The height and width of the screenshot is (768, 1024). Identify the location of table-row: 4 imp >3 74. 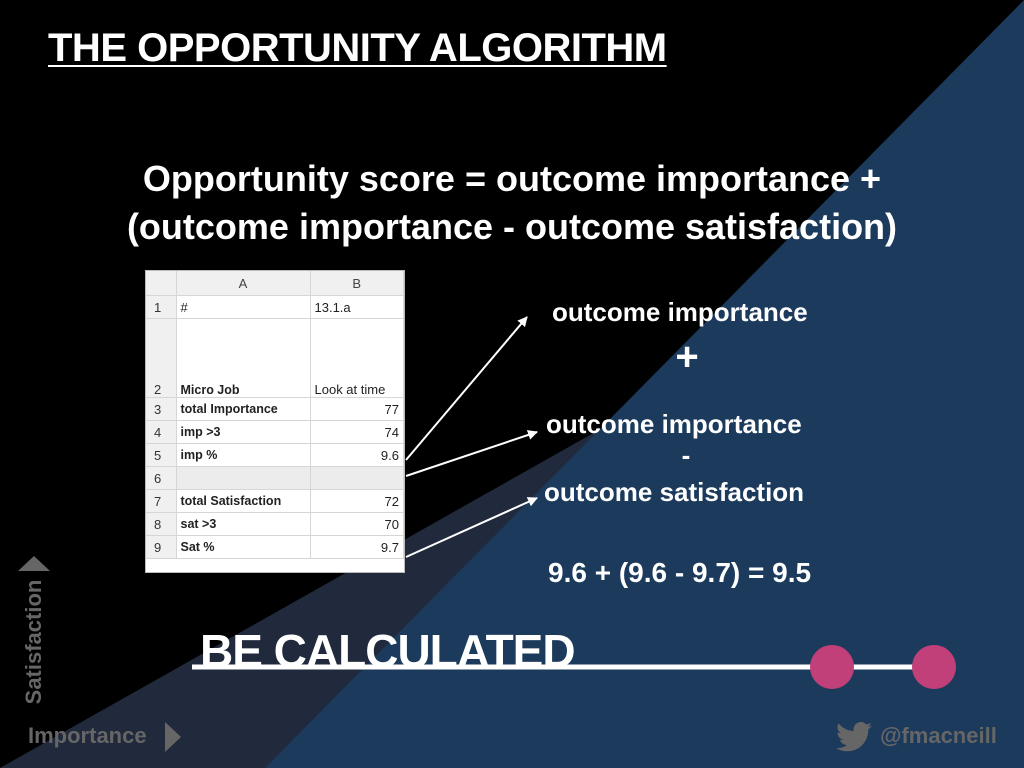
(275, 432).